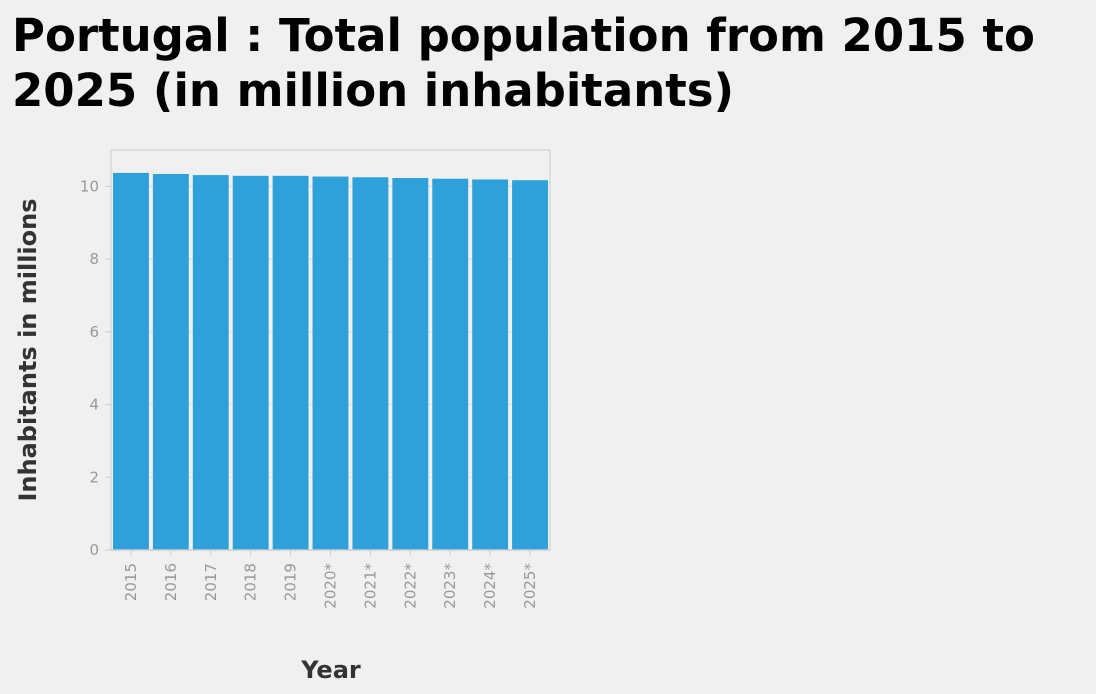  I want to click on bar-2019, so click(290, 362).